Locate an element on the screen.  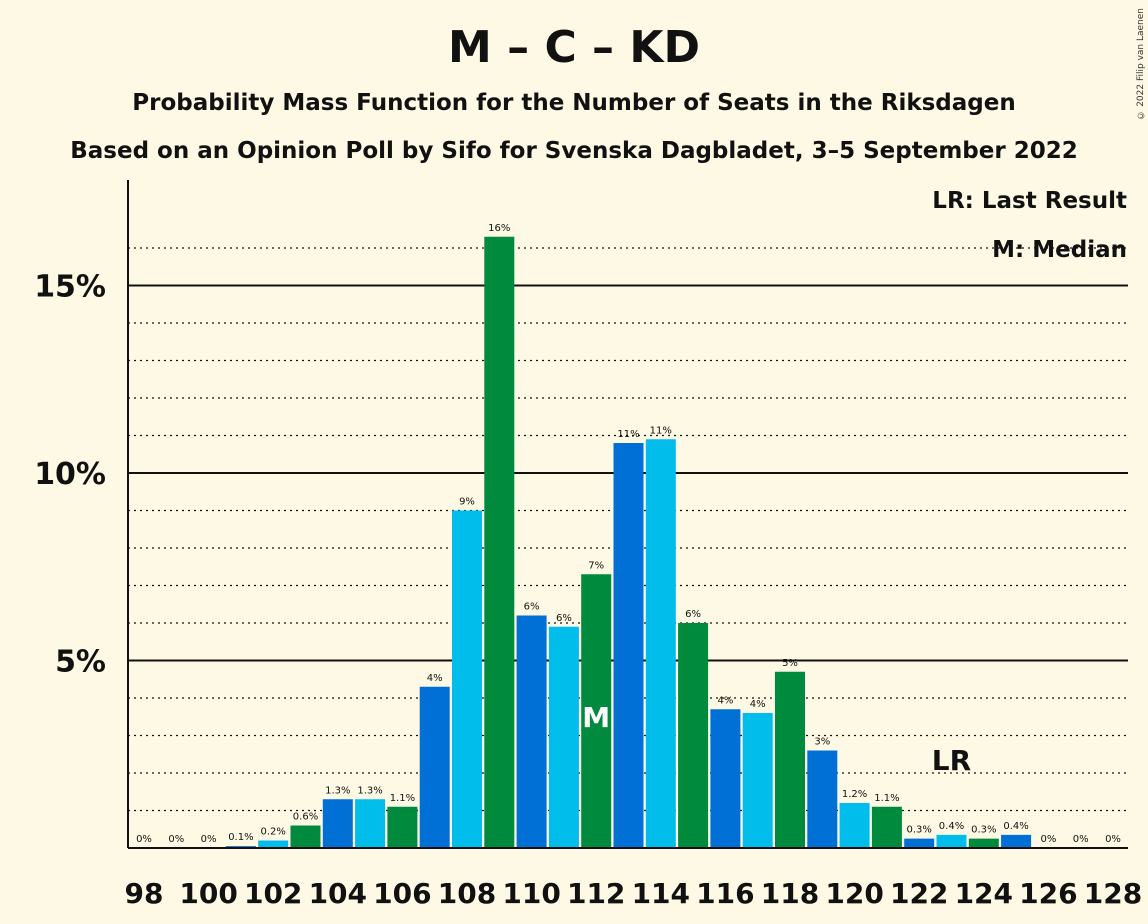
median-marker: M is located at coordinates (596, 717).